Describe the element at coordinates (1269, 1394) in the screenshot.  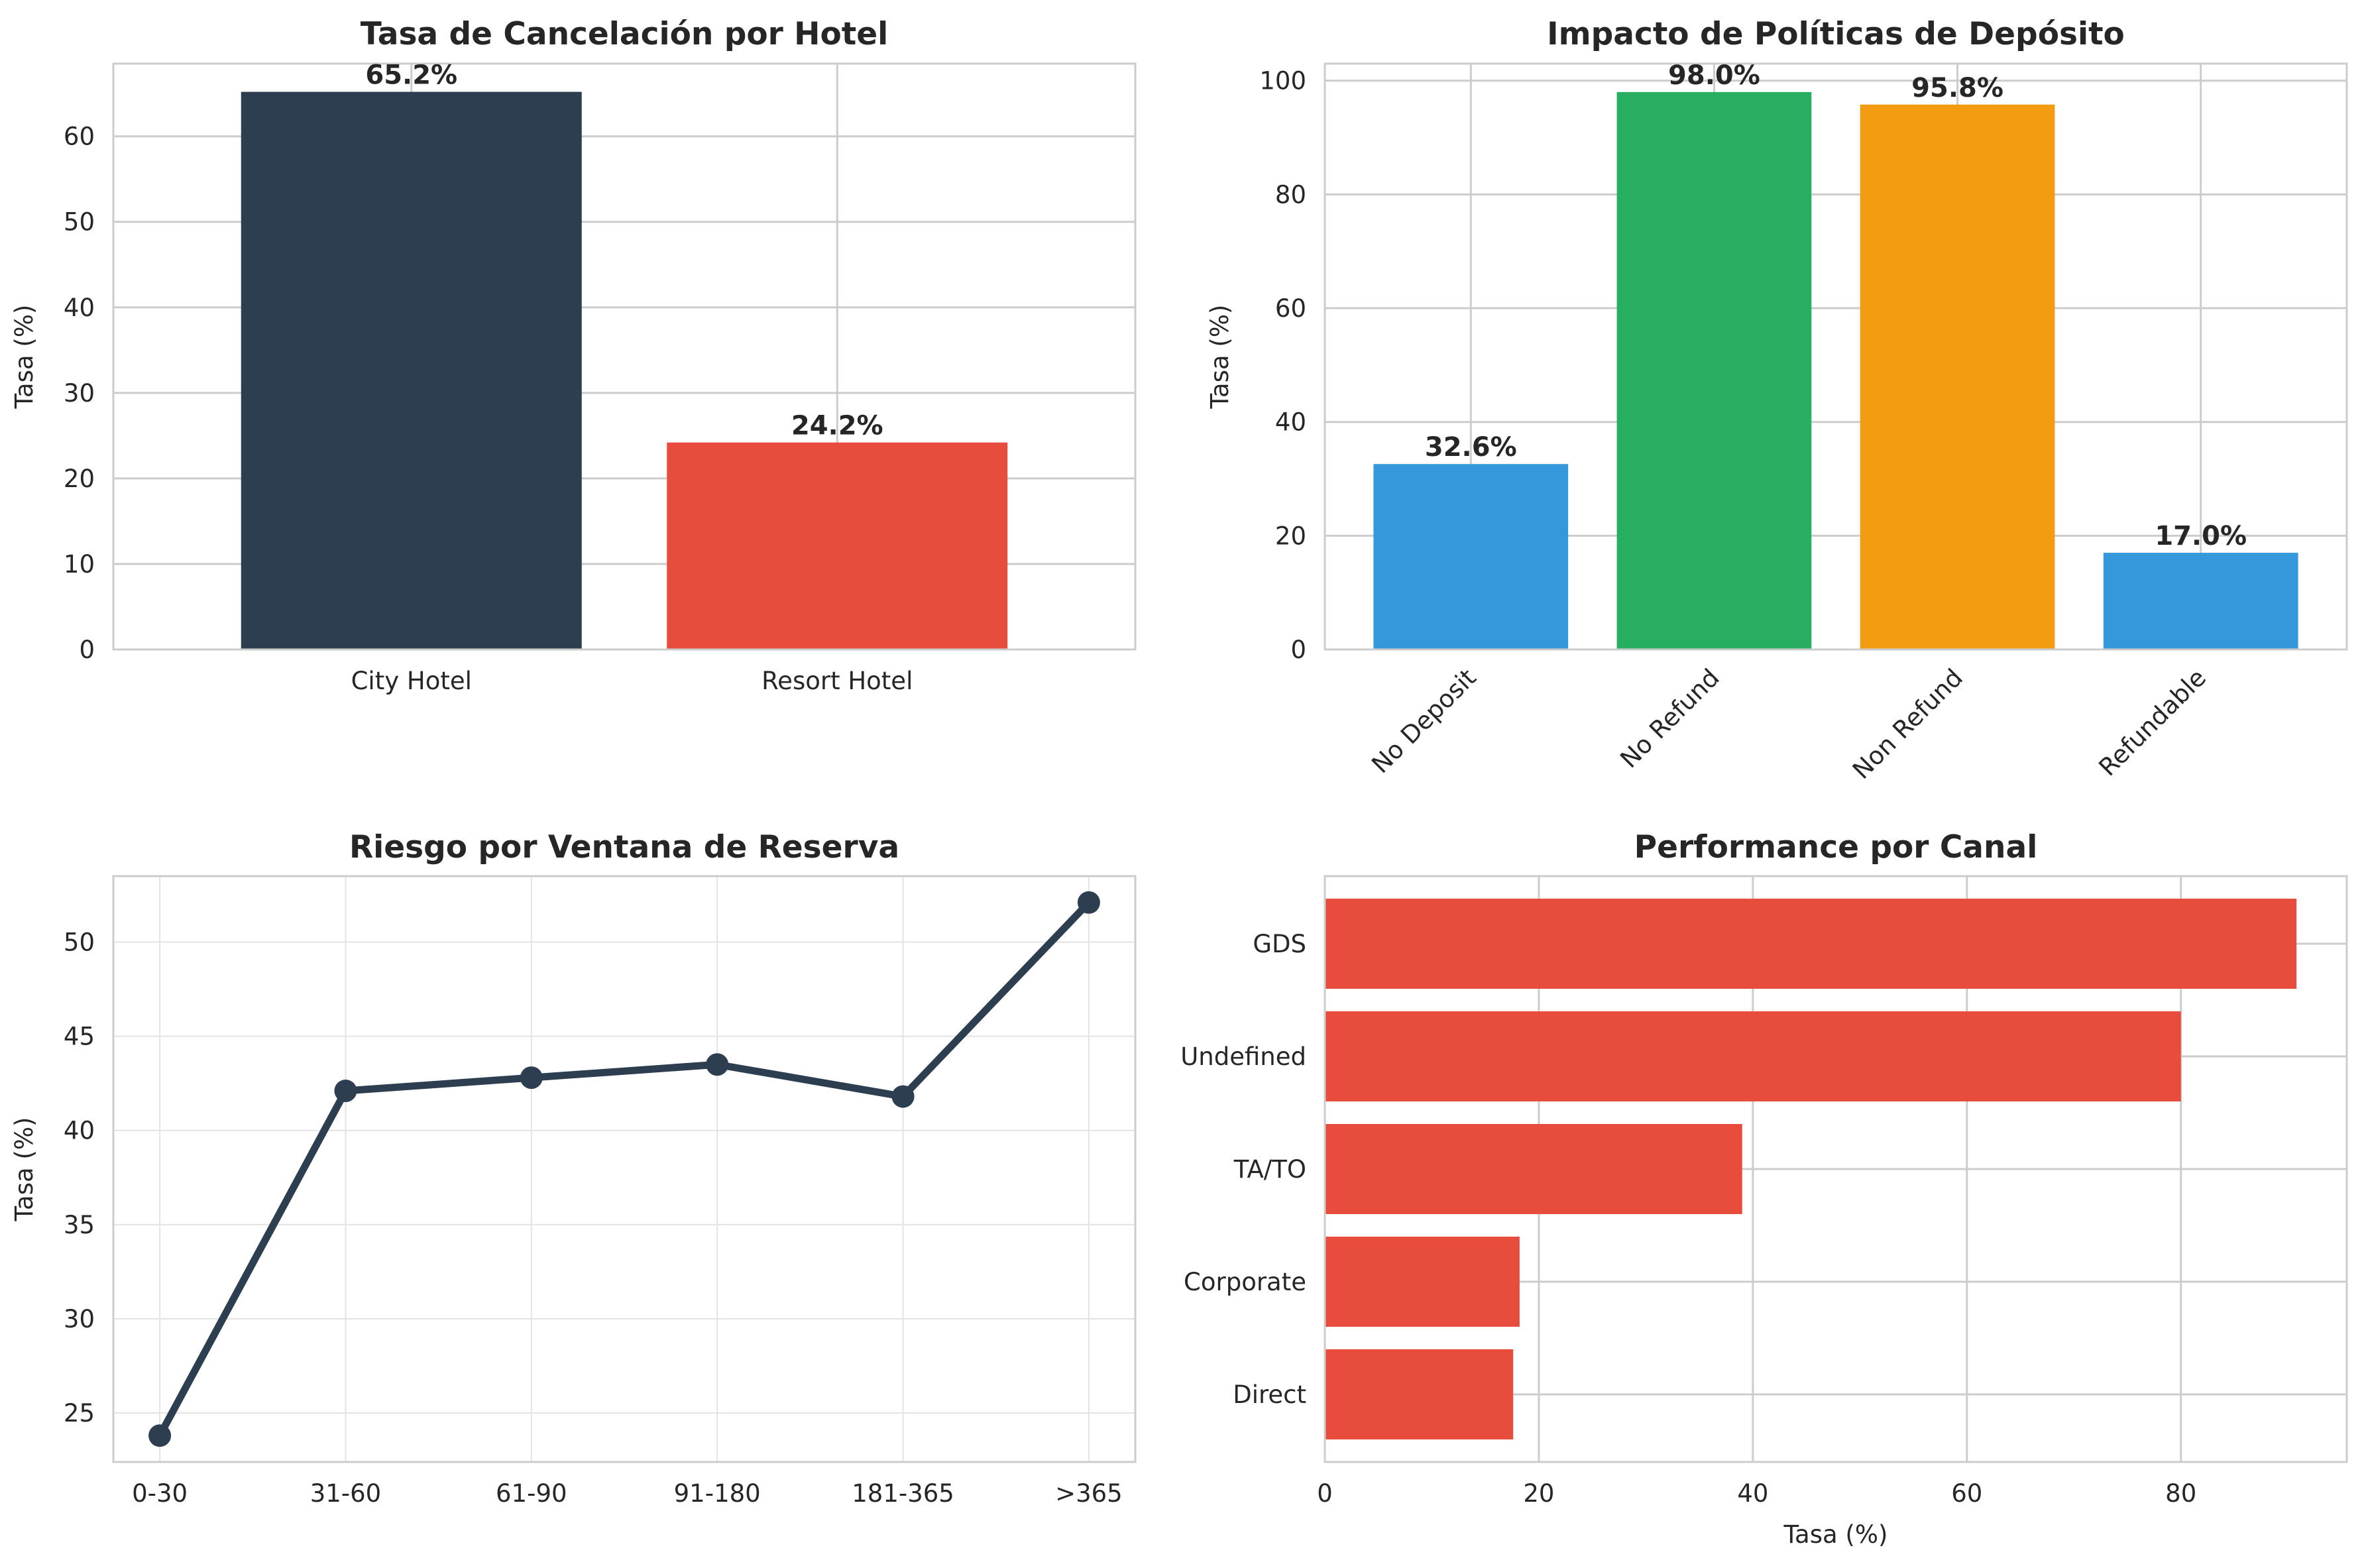
I see `y-tick-label-direct: Direct` at that location.